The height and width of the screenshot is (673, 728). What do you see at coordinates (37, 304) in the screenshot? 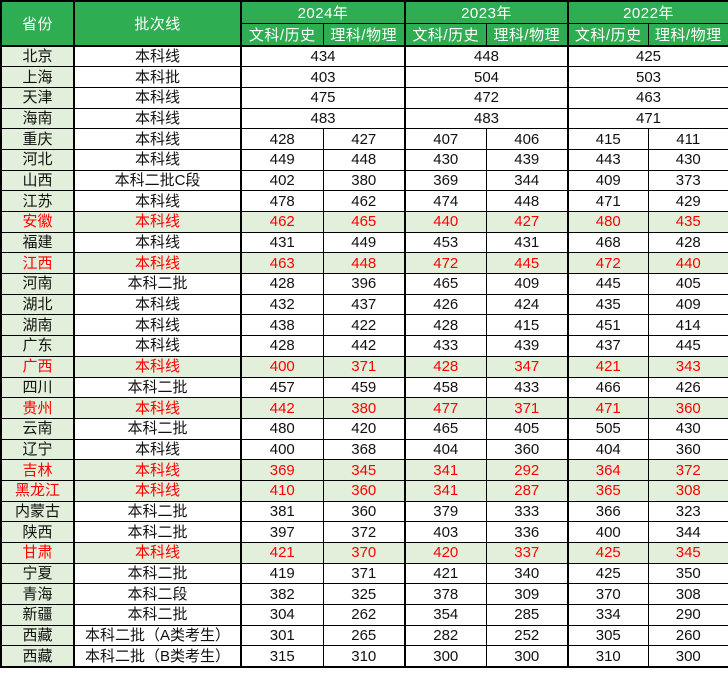
I see `province-cell: 湖北` at bounding box center [37, 304].